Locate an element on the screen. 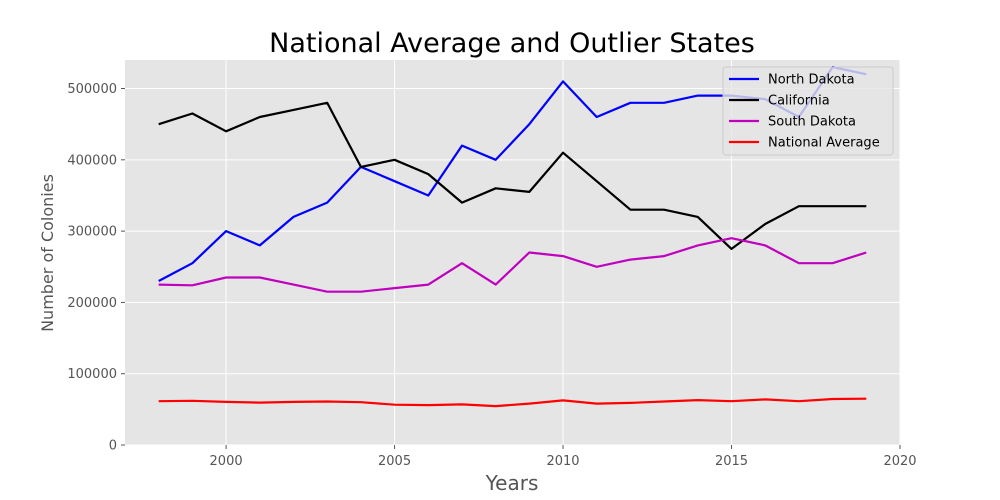 This screenshot has width=1000, height=500. y-tick-label: 400000 is located at coordinates (92, 160).